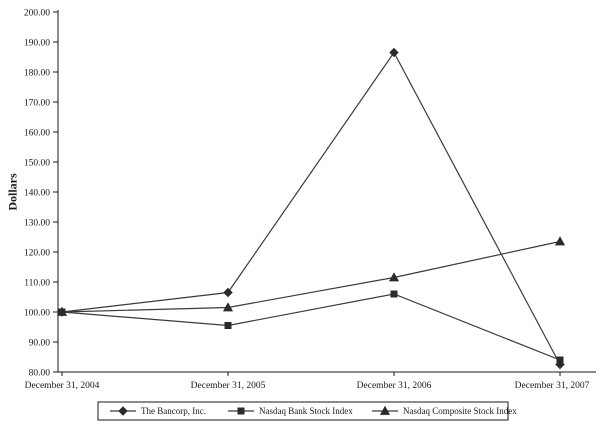  Describe the element at coordinates (311, 276) in the screenshot. I see `series-line-triangle` at that location.